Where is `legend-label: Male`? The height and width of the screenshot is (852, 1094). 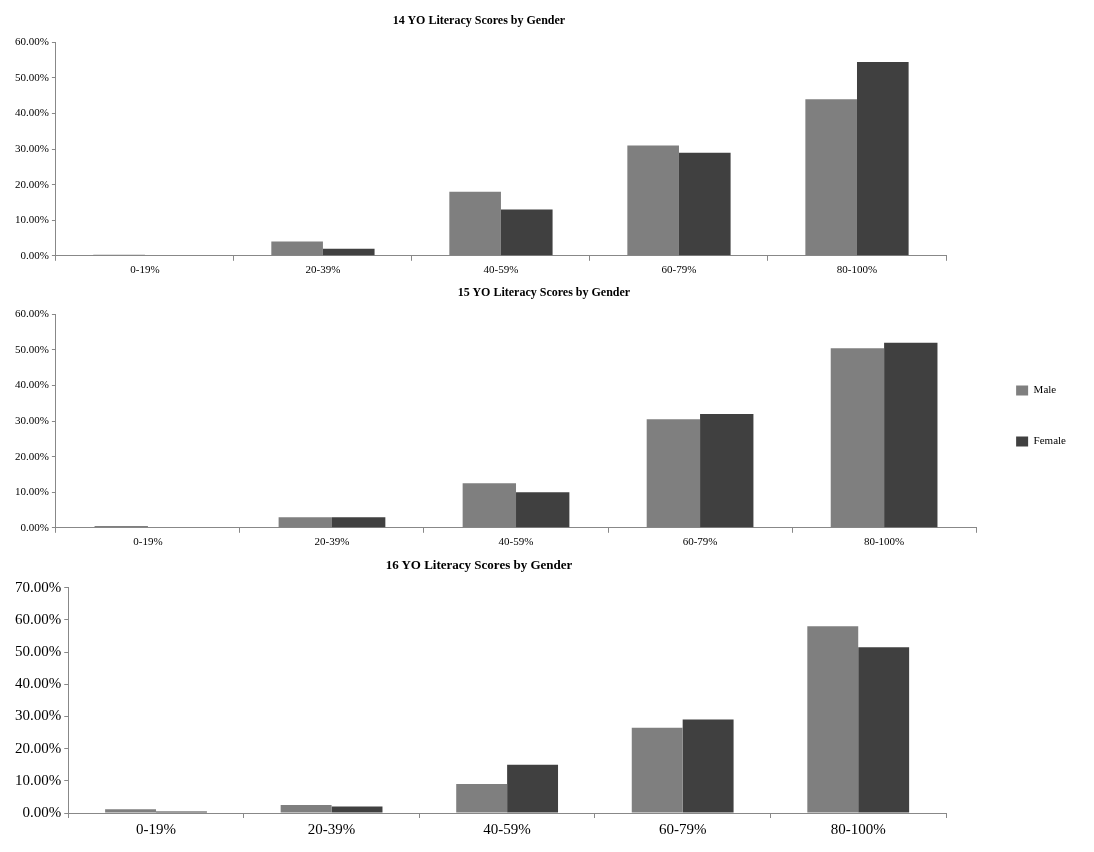
legend-label: Male is located at coordinates (1045, 389).